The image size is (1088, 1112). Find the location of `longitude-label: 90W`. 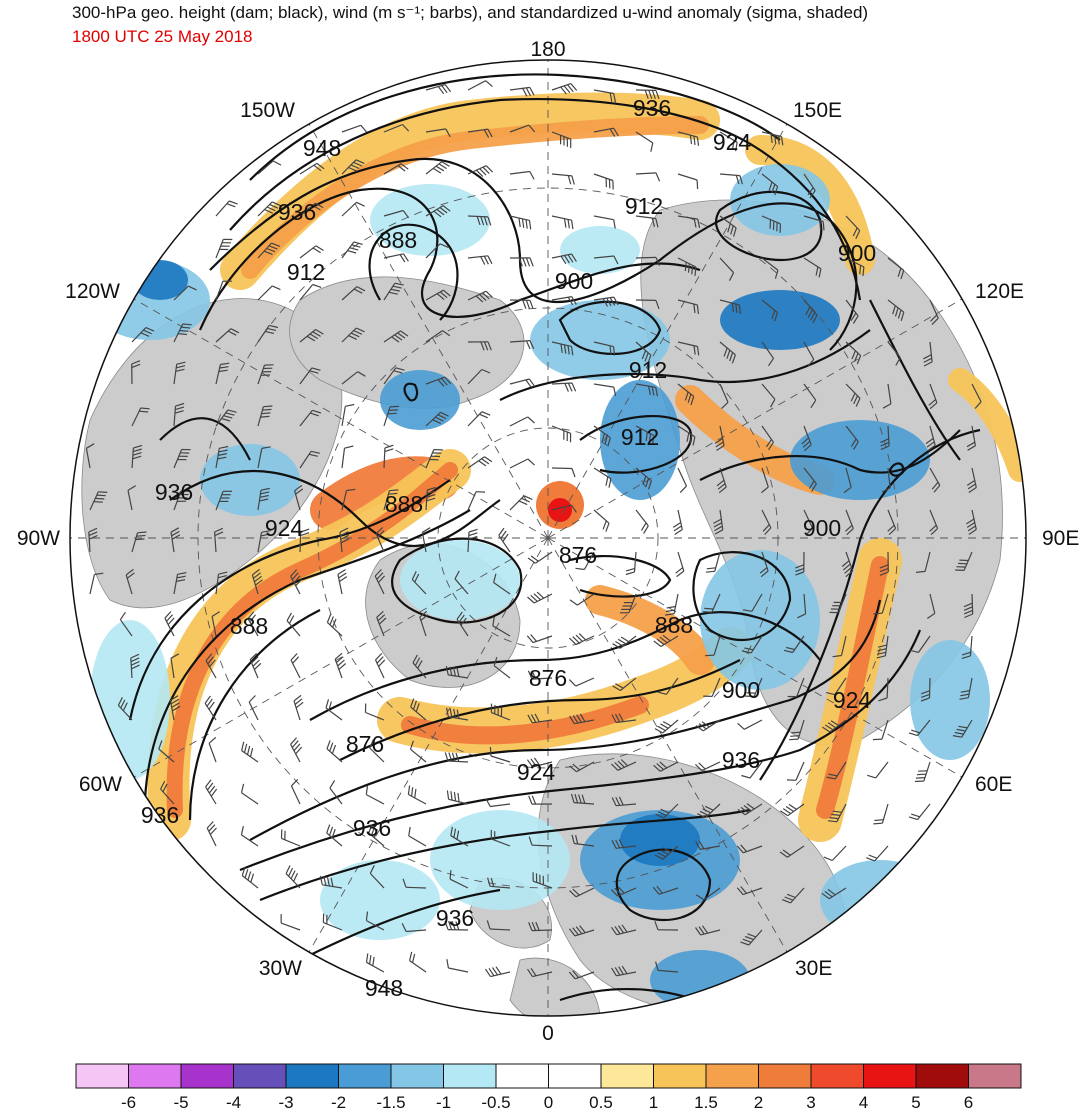

longitude-label: 90W is located at coordinates (38, 538).